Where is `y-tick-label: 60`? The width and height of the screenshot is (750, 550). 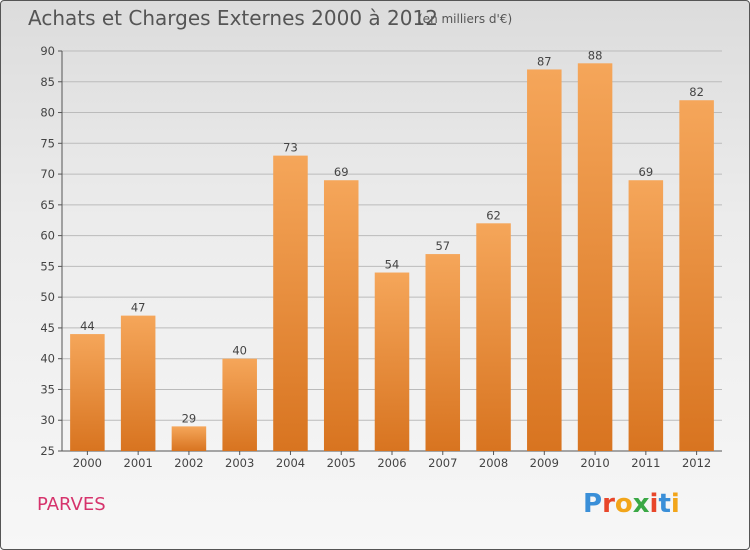
y-tick-label: 60 is located at coordinates (47, 236).